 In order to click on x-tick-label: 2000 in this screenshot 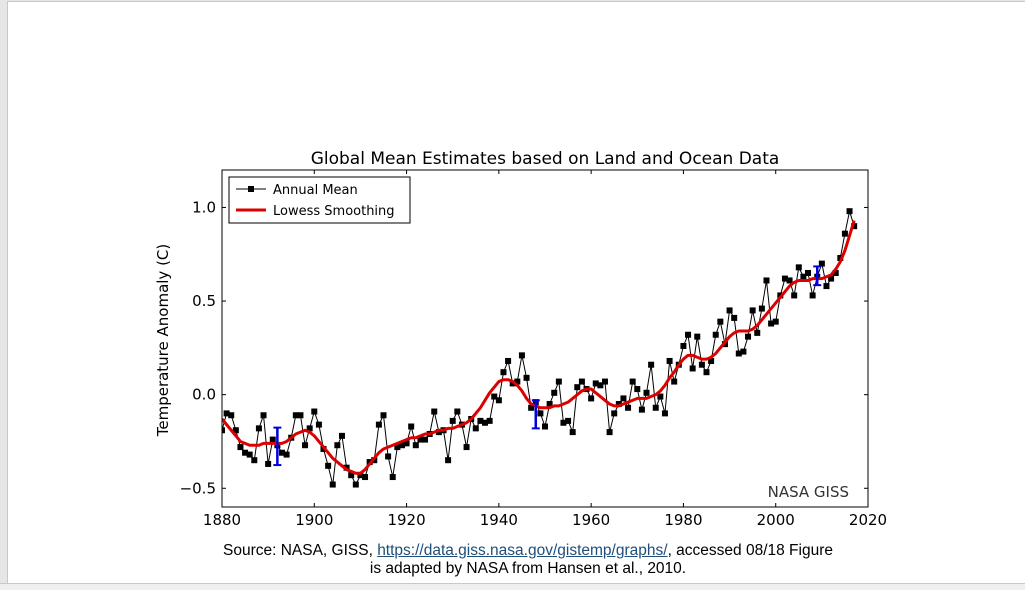, I will do `click(776, 520)`.